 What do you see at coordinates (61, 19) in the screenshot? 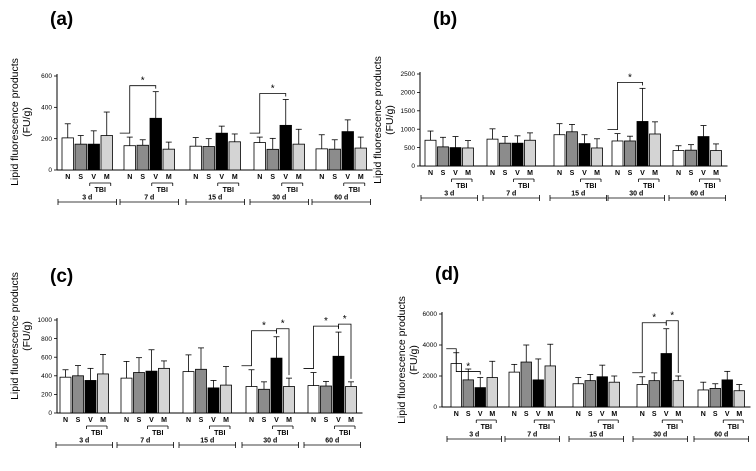
I see `panel-label: (a)` at bounding box center [61, 19].